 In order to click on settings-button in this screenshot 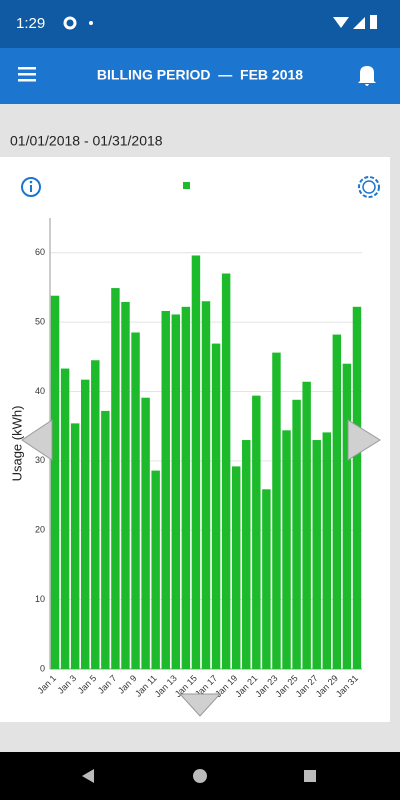, I will do `click(369, 187)`.